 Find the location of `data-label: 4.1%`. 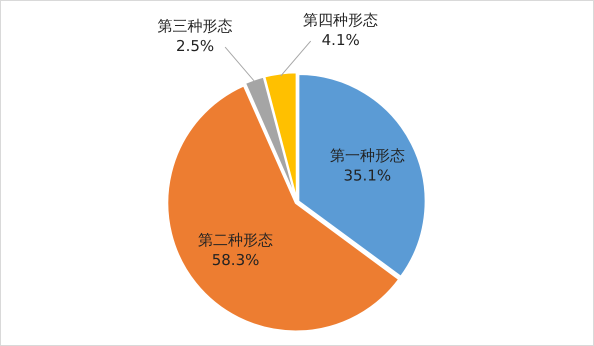

data-label: 4.1% is located at coordinates (341, 39).